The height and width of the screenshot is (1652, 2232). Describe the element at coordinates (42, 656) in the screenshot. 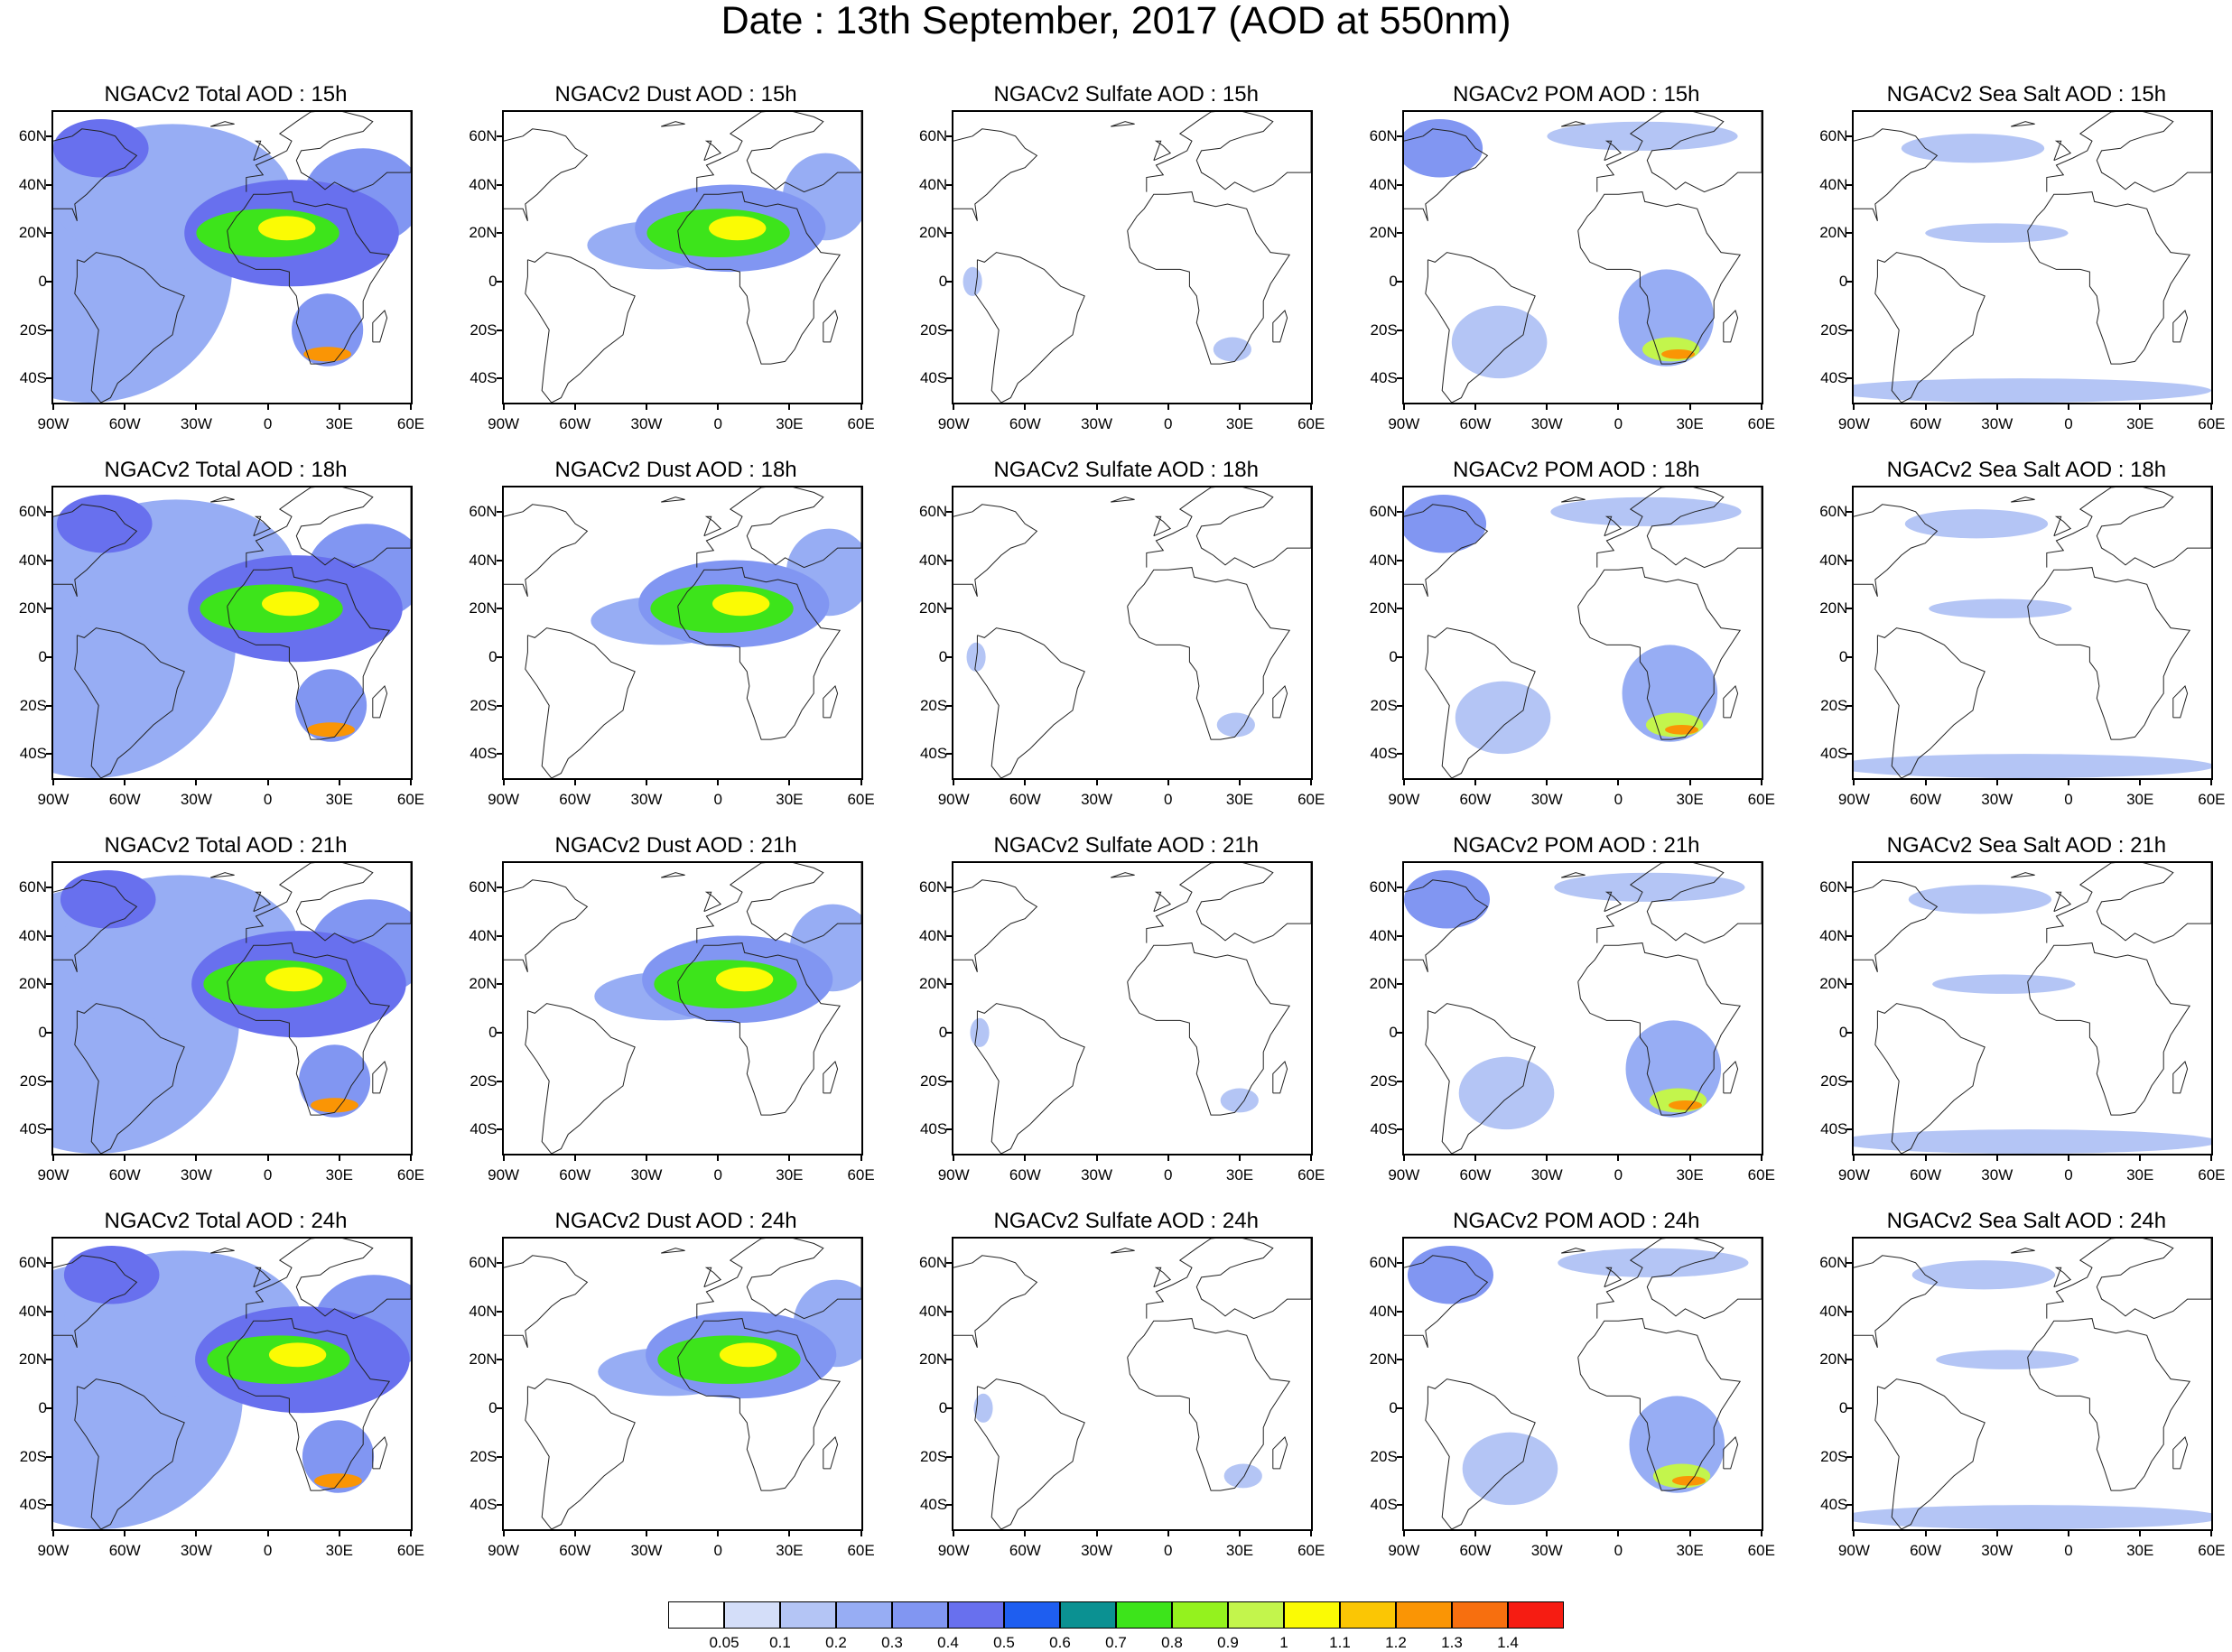

I see `lat-label: 0` at that location.